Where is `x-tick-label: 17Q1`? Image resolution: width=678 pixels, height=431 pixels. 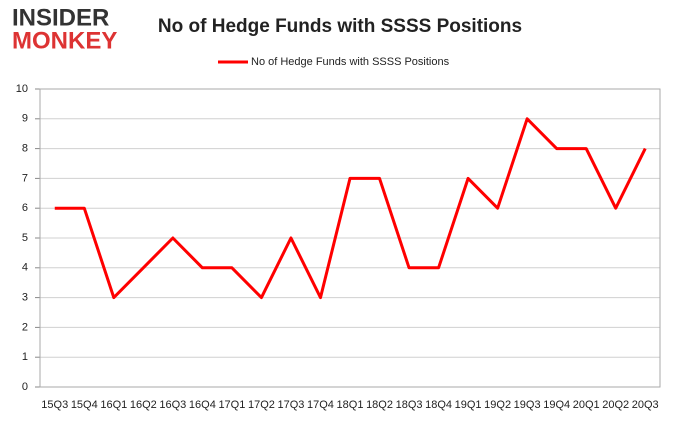 x-tick-label: 17Q1 is located at coordinates (231, 405).